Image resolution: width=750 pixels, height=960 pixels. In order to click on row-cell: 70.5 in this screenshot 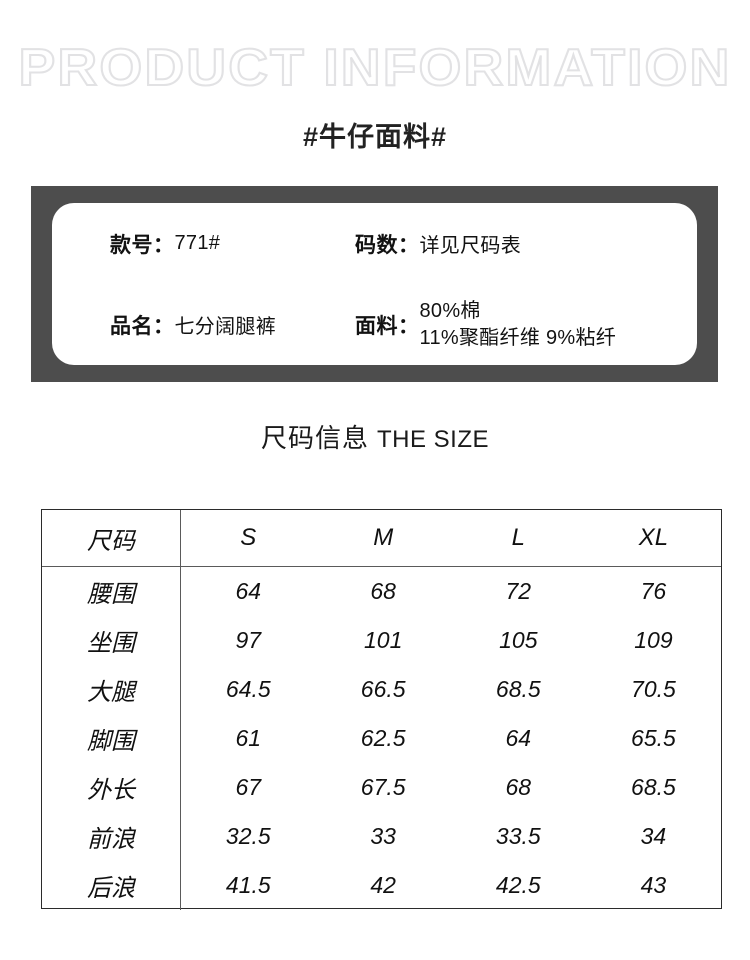, I will do `click(653, 689)`.